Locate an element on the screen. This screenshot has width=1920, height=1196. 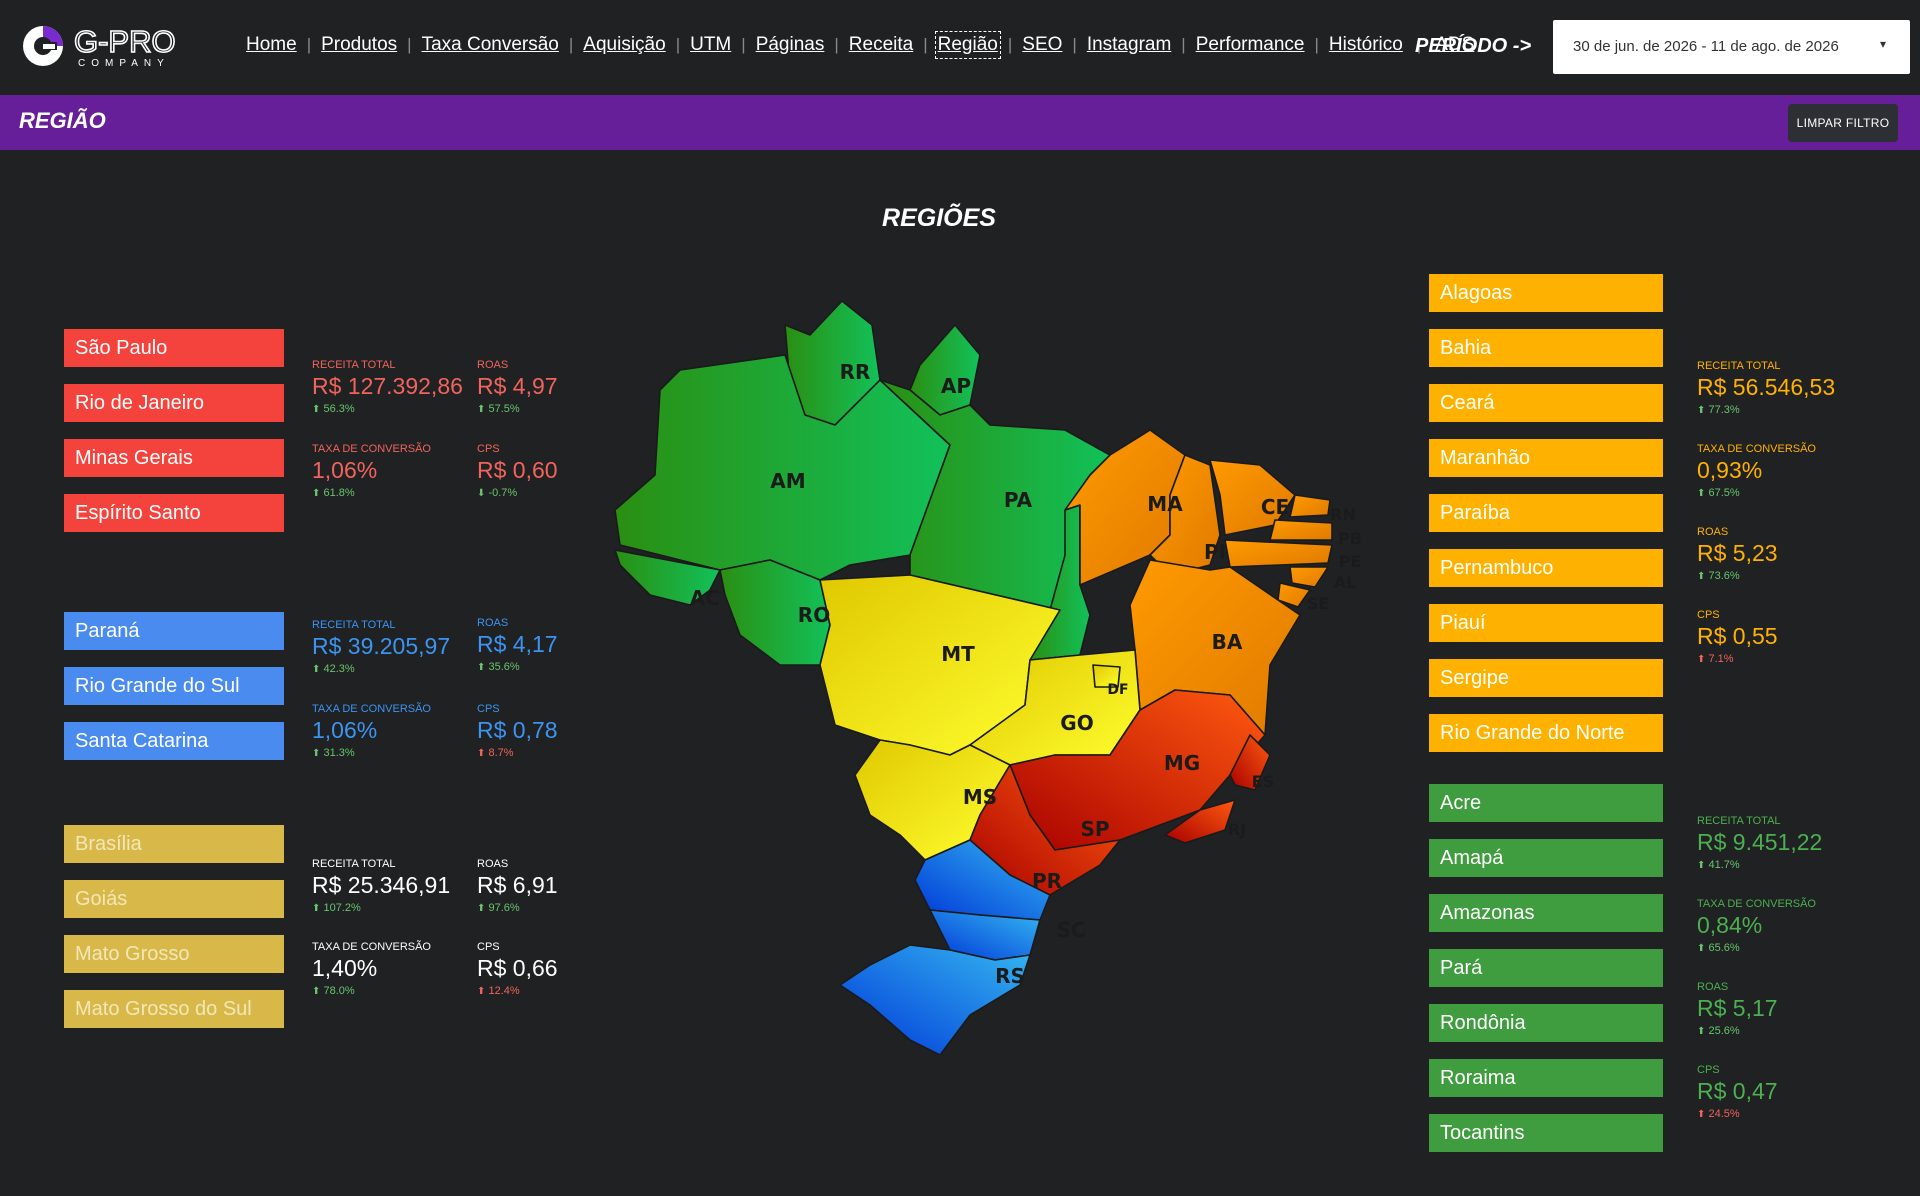
metric-label: ROAS is located at coordinates (1713, 532).